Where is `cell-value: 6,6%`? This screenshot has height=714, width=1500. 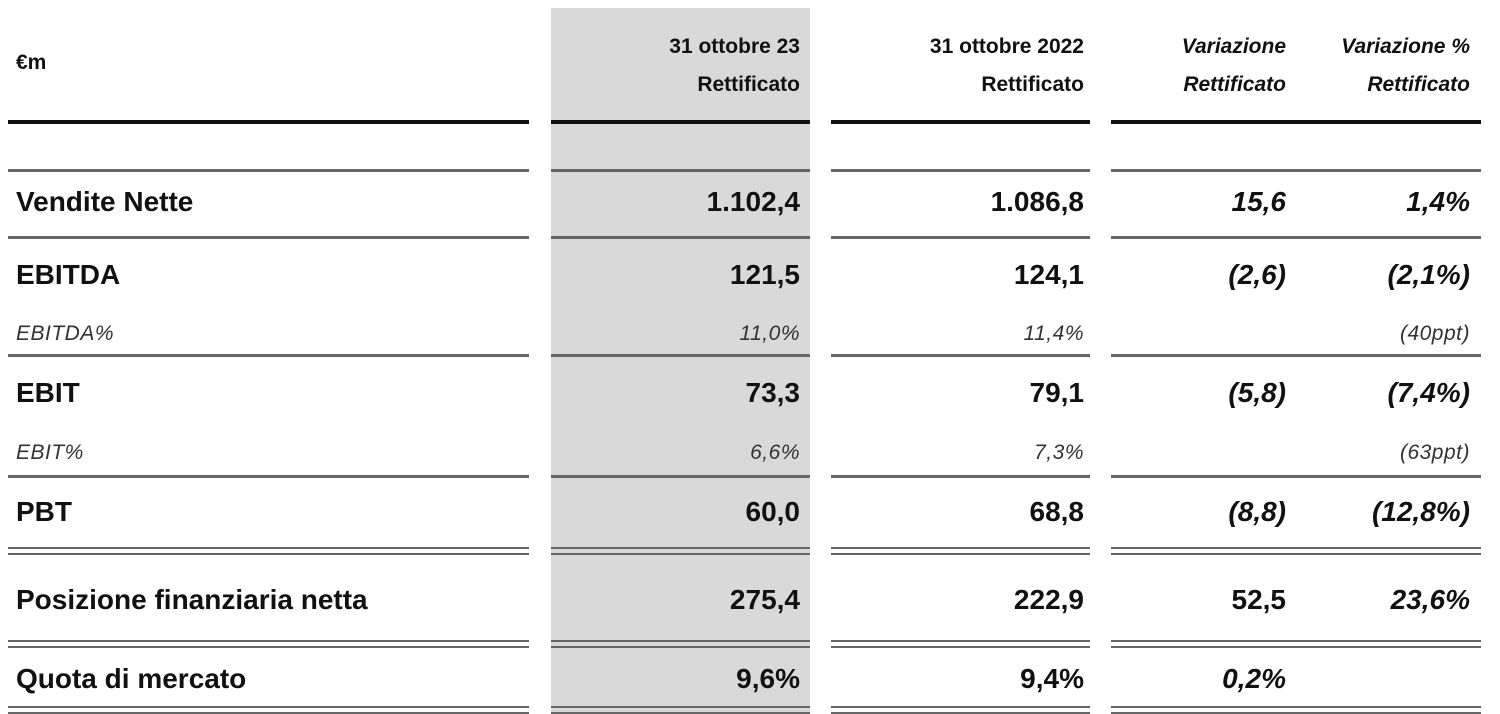 cell-value: 6,6% is located at coordinates (775, 452).